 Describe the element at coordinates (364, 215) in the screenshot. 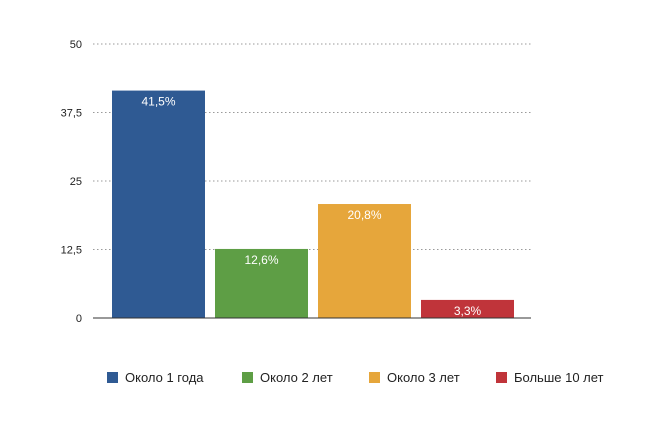

I see `bar-value-label: 20,8%` at that location.